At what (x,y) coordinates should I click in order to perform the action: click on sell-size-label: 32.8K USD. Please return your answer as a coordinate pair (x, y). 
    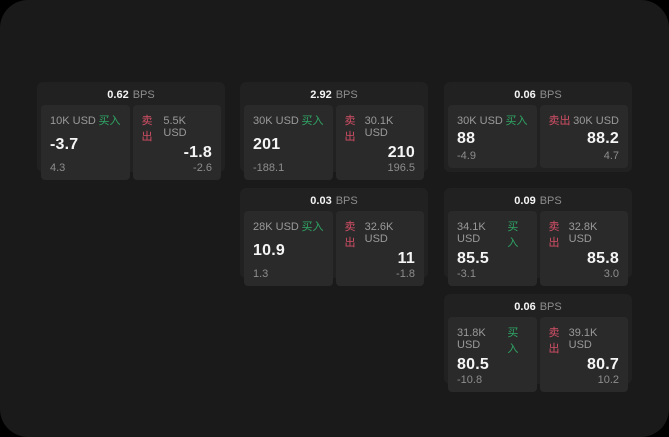
    Looking at the image, I should click on (583, 233).